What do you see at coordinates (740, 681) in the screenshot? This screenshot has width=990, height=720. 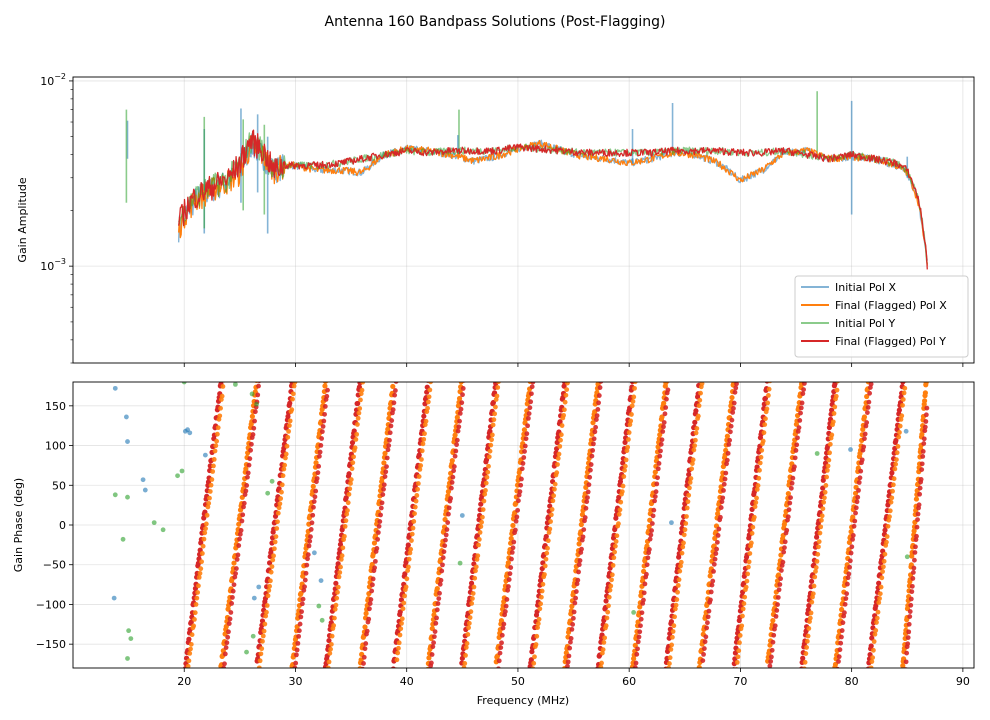 I see `phase-x-tick-label: 70` at bounding box center [740, 681].